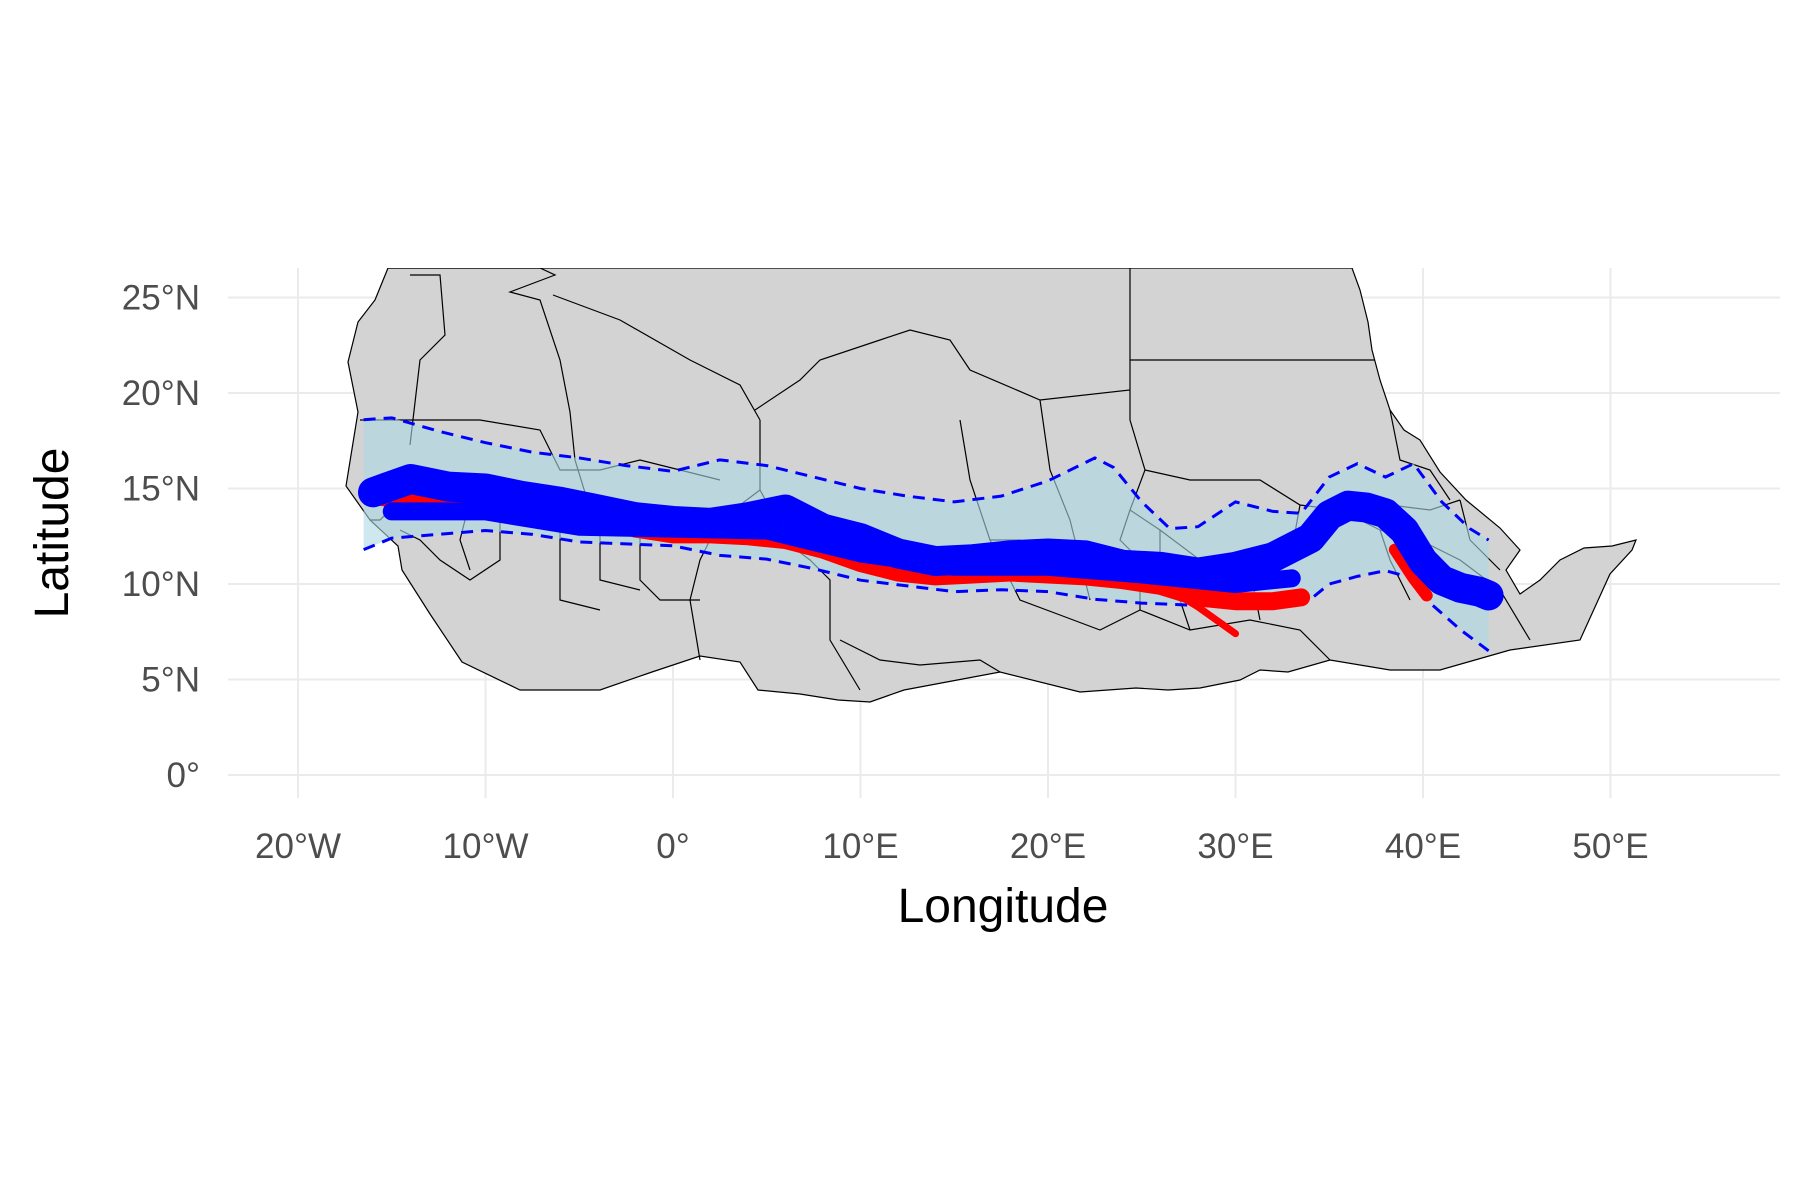 This screenshot has height=1200, width=1800. What do you see at coordinates (1610, 846) in the screenshot?
I see `x-tick-label: 50°E` at bounding box center [1610, 846].